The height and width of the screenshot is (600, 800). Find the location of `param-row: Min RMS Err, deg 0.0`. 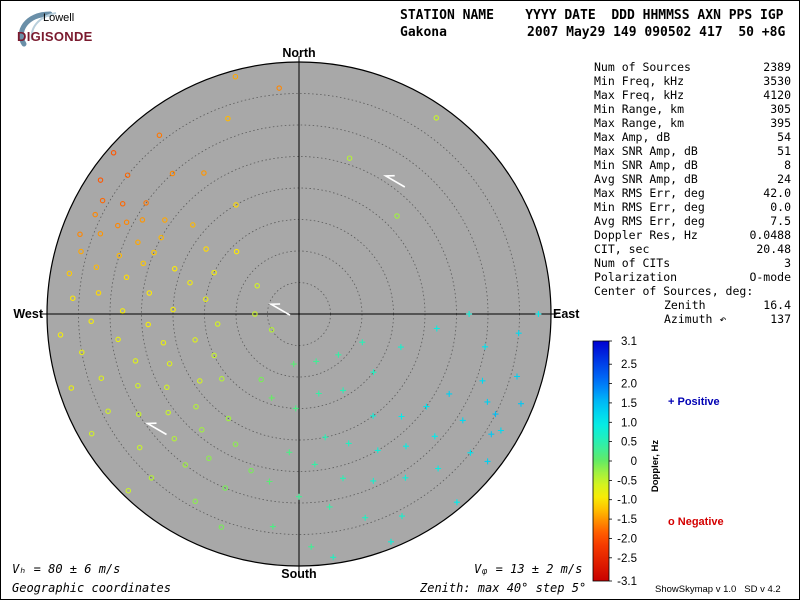

param-row: Min RMS Err, deg 0.0 is located at coordinates (692, 207).